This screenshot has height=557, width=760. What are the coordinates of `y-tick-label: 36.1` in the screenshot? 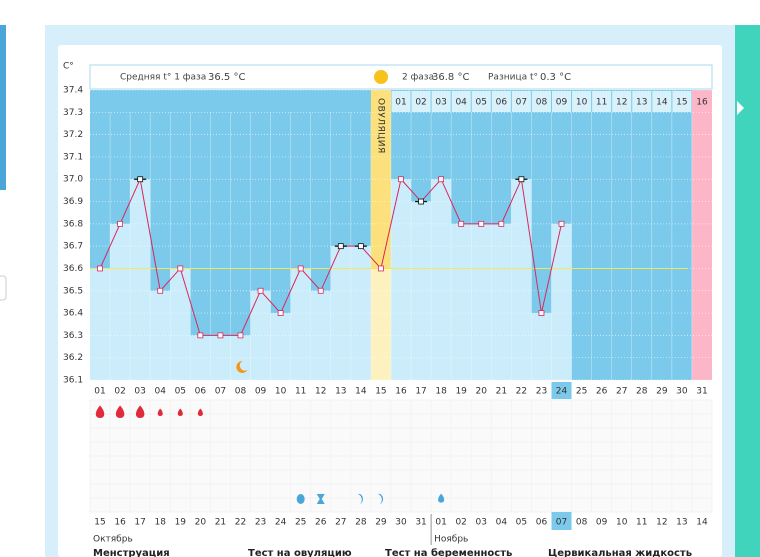 It's located at (73, 381).